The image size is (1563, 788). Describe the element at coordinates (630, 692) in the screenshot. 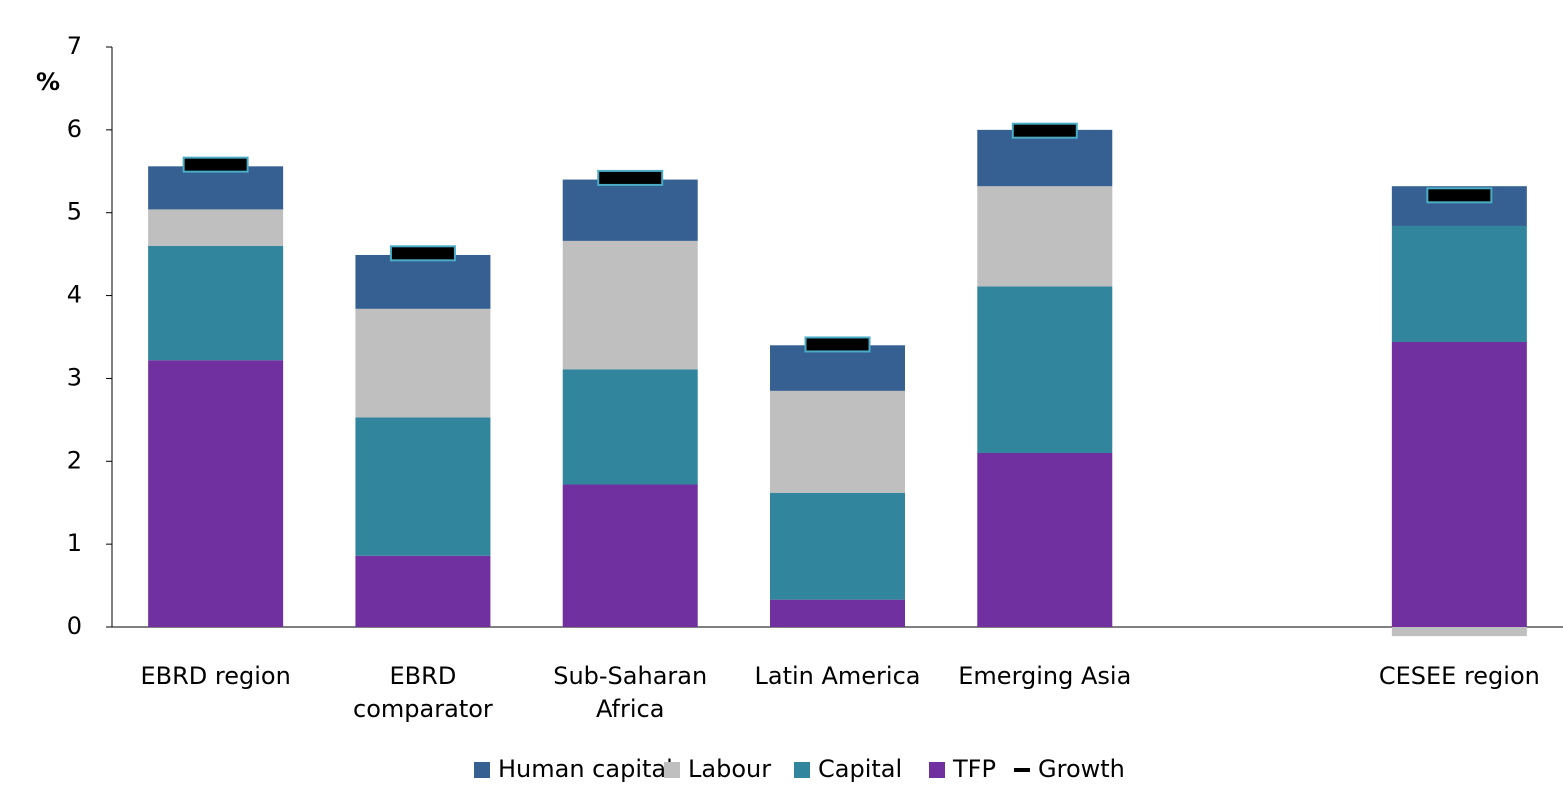

I see `x-tick-label: Sub-Saharan Africa` at that location.